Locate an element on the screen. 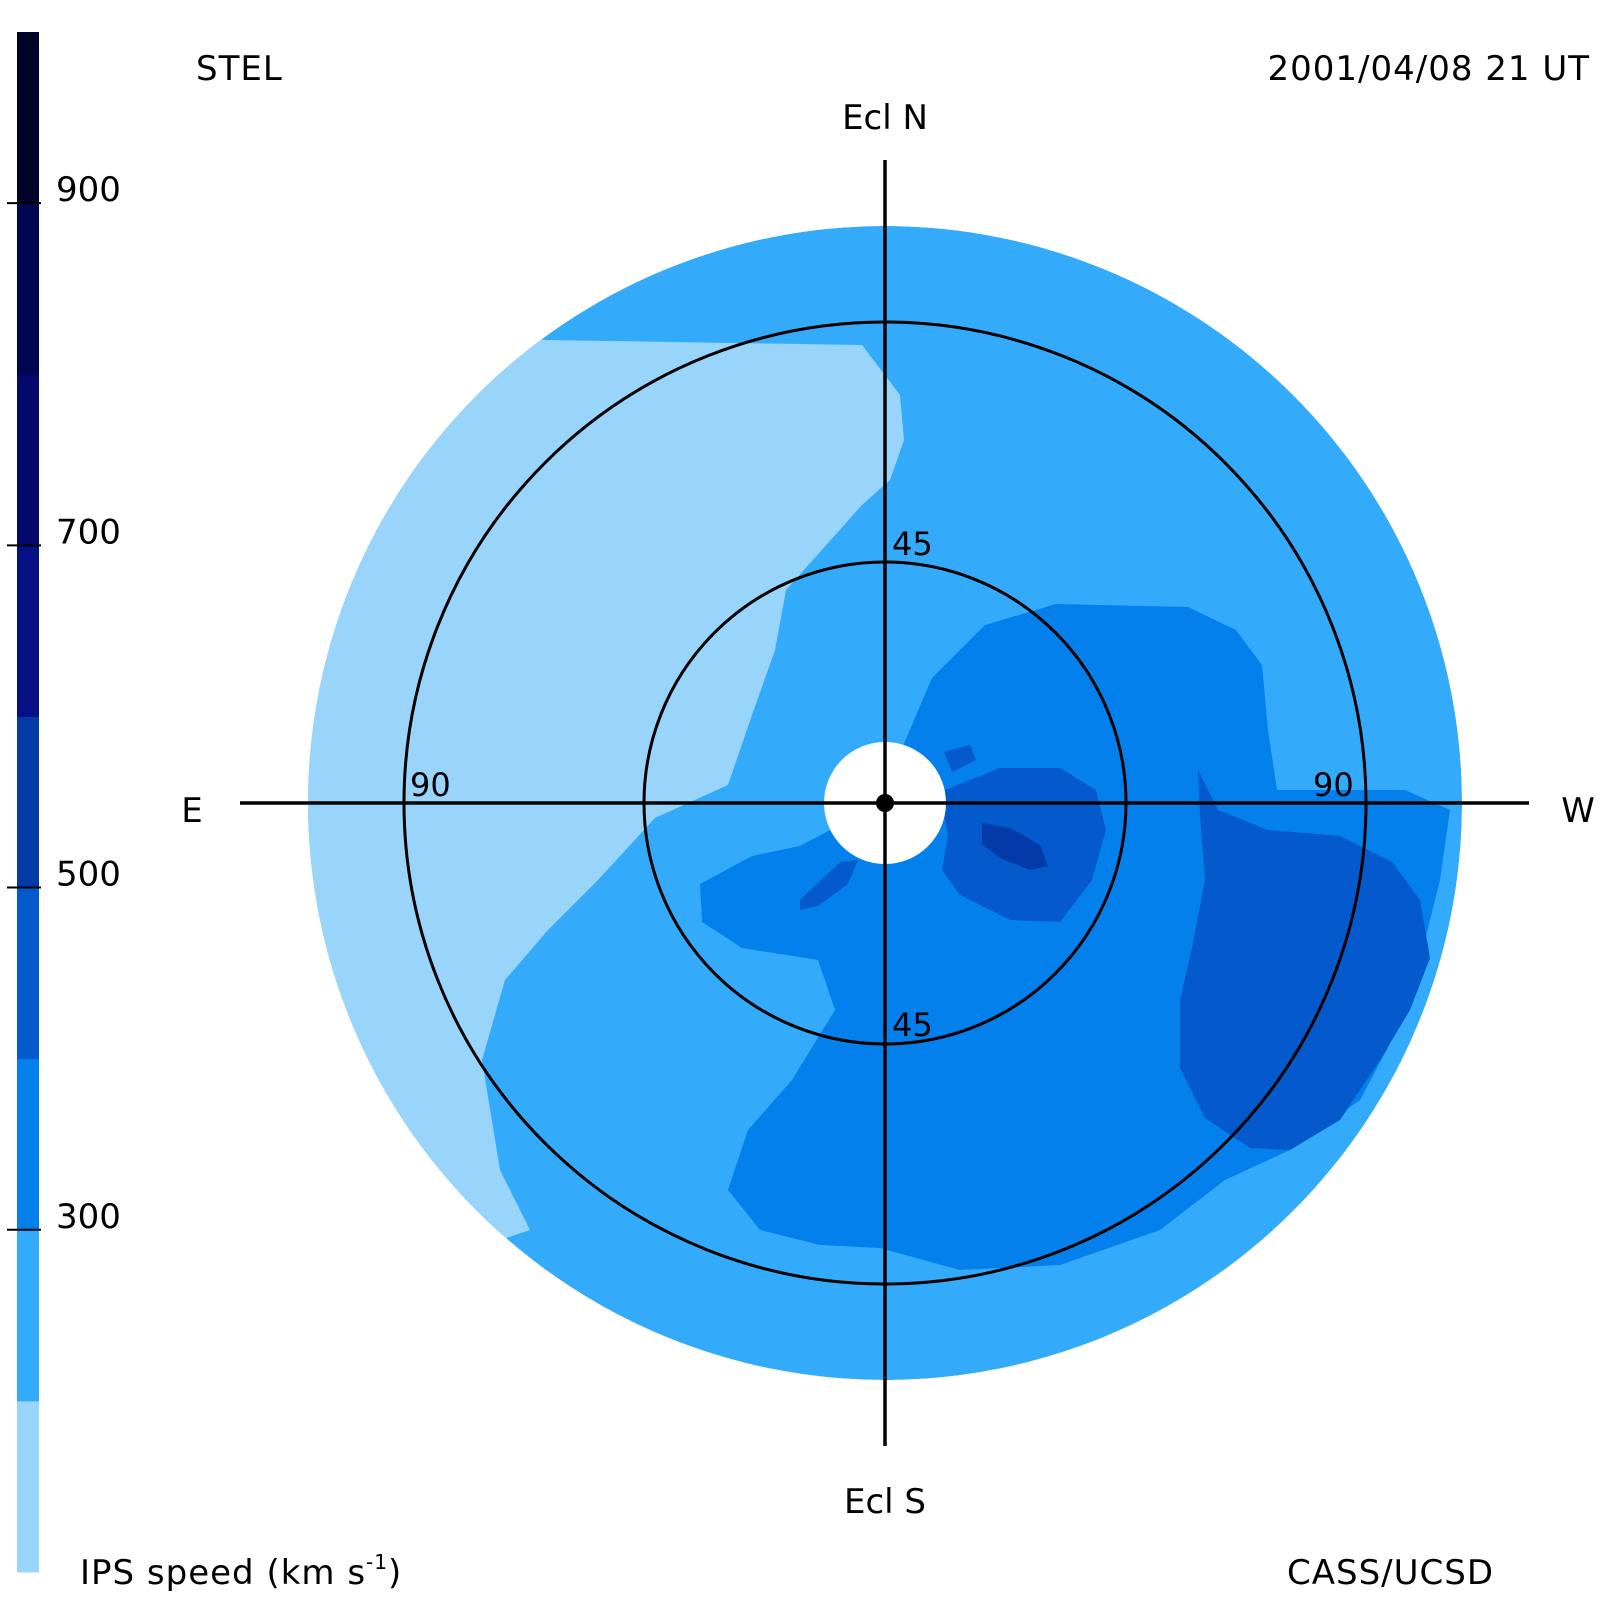 The height and width of the screenshot is (1600, 1600). colorbar-tick-label-700: 700 is located at coordinates (88, 532).